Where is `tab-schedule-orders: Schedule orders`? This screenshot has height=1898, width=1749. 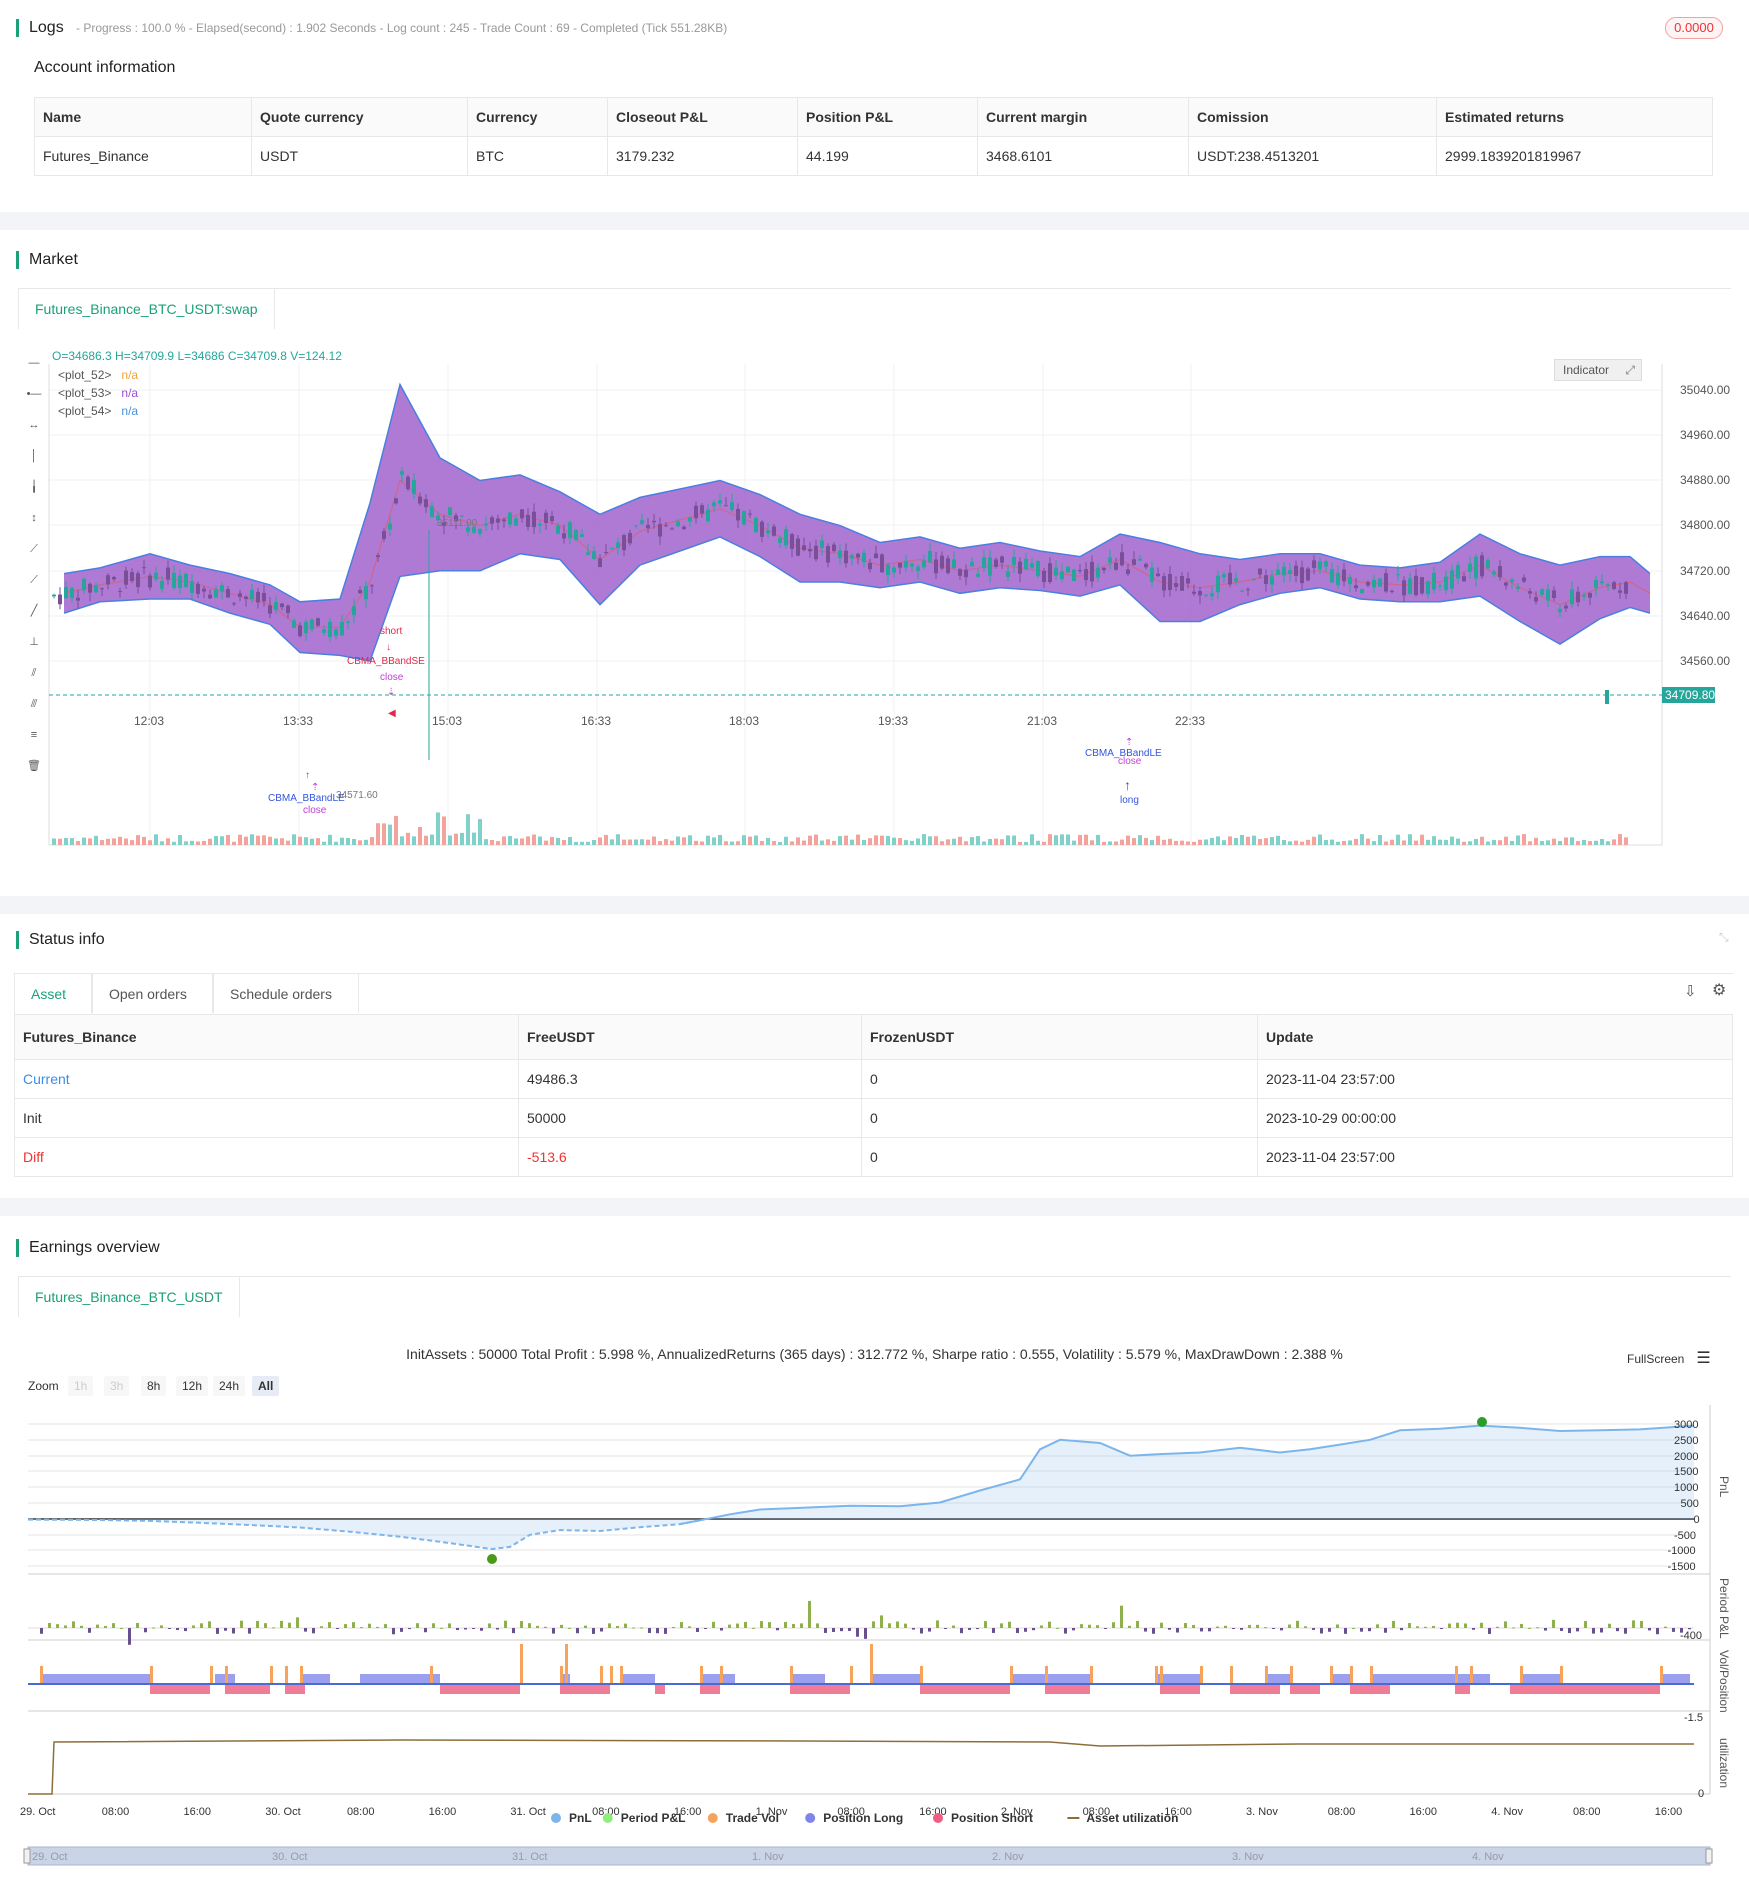
tab-schedule-orders: Schedule orders is located at coordinates (286, 993).